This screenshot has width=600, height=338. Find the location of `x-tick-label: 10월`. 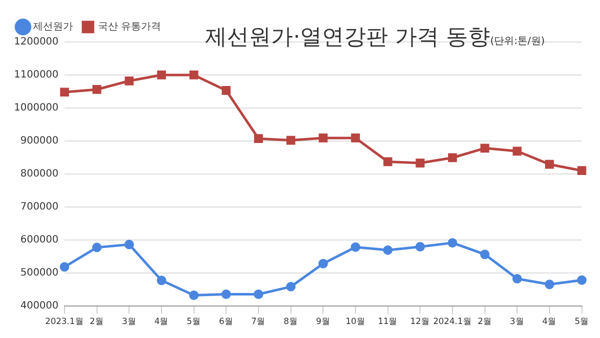

x-tick-label: 10월 is located at coordinates (356, 322).